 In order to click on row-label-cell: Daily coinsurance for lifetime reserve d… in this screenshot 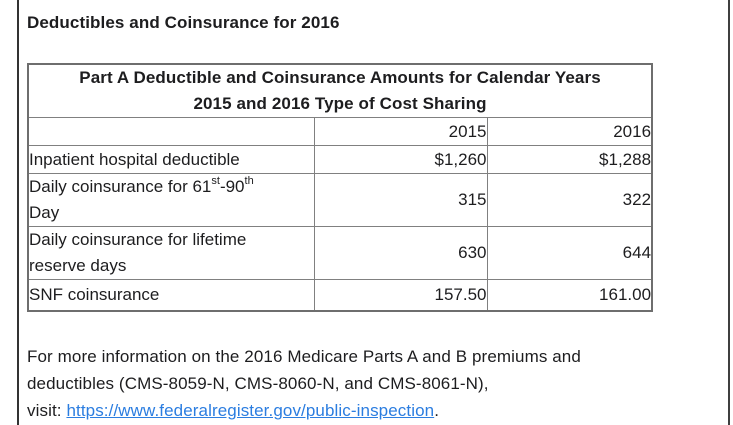, I will do `click(171, 253)`.